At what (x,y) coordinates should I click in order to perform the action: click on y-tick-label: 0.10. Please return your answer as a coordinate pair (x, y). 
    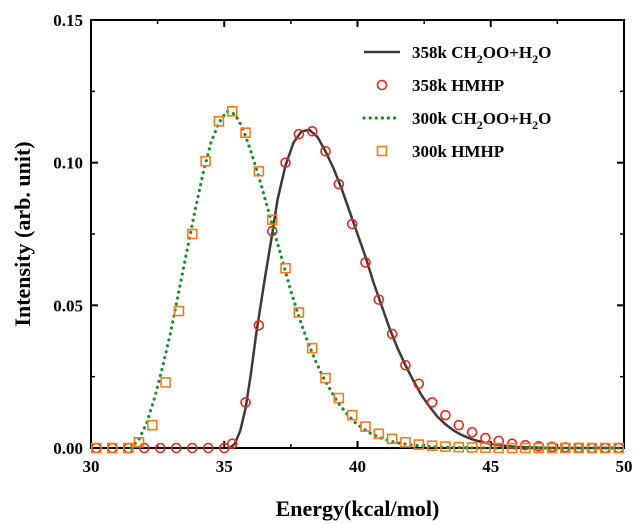
    Looking at the image, I should click on (68, 163).